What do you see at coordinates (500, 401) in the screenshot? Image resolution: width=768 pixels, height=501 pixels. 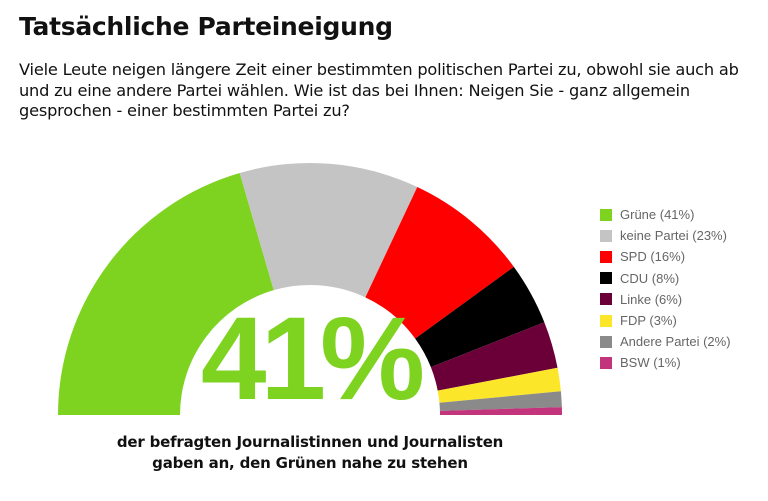 I see `slice-andere-partei` at bounding box center [500, 401].